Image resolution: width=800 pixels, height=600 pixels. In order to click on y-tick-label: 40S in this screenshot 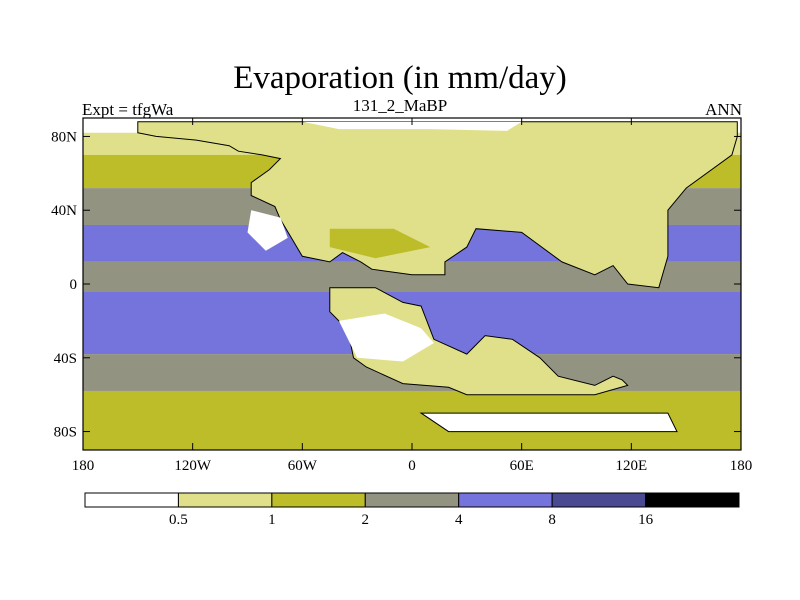, I will do `click(65, 359)`.